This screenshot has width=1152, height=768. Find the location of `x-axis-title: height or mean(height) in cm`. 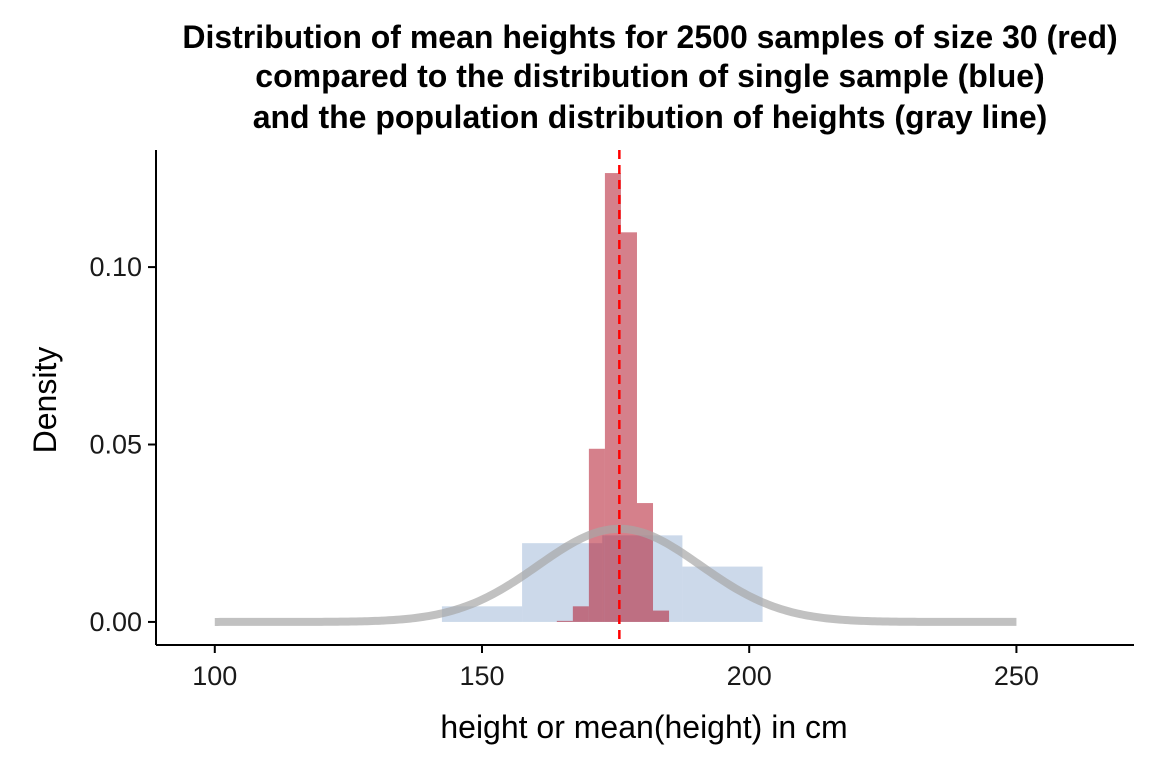

x-axis-title: height or mean(height) in cm is located at coordinates (643, 727).